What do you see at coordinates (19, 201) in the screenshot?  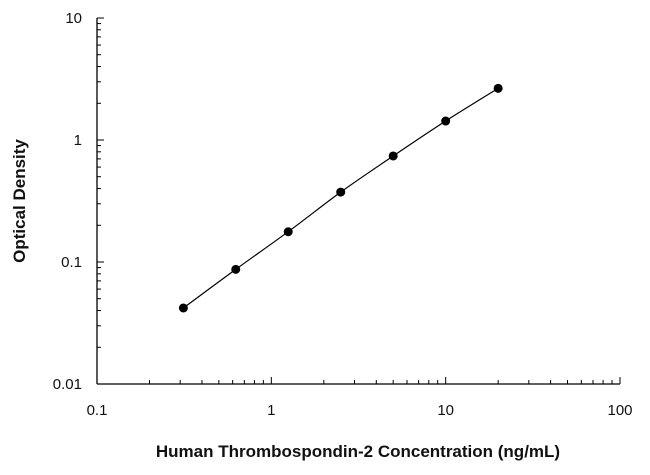 I see `y-axis-title: Optical Density` at bounding box center [19, 201].